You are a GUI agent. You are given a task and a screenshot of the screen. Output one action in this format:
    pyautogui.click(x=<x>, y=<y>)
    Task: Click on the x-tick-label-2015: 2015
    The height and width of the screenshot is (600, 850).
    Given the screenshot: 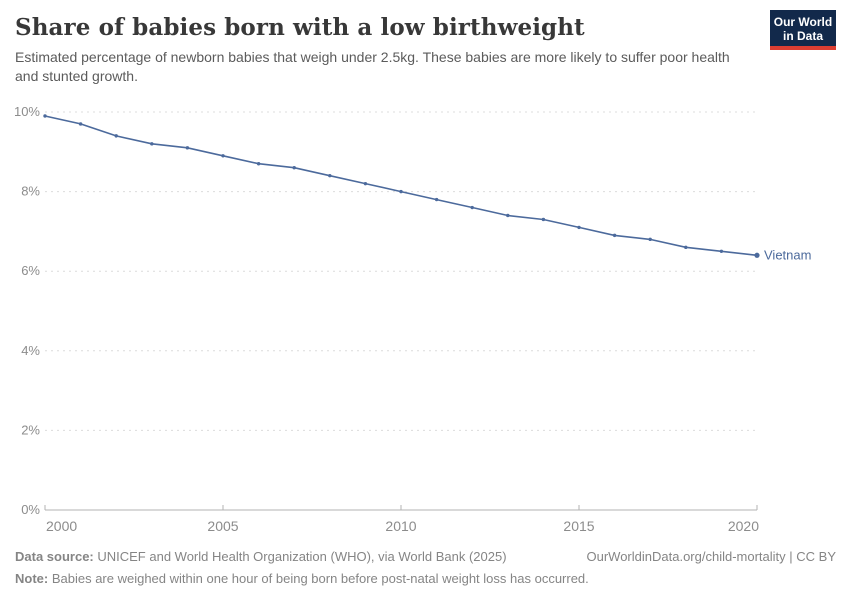 What is the action you would take?
    pyautogui.click(x=578, y=526)
    